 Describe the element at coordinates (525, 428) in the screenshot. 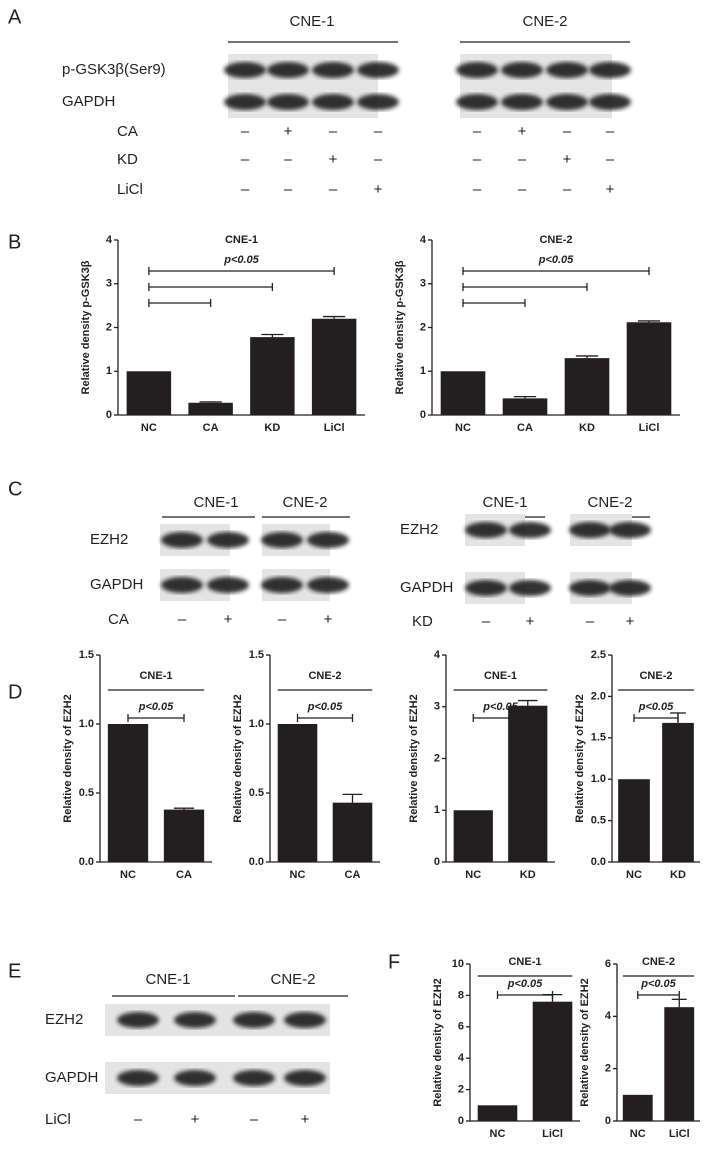

I see `x-tick-label: CA` at that location.